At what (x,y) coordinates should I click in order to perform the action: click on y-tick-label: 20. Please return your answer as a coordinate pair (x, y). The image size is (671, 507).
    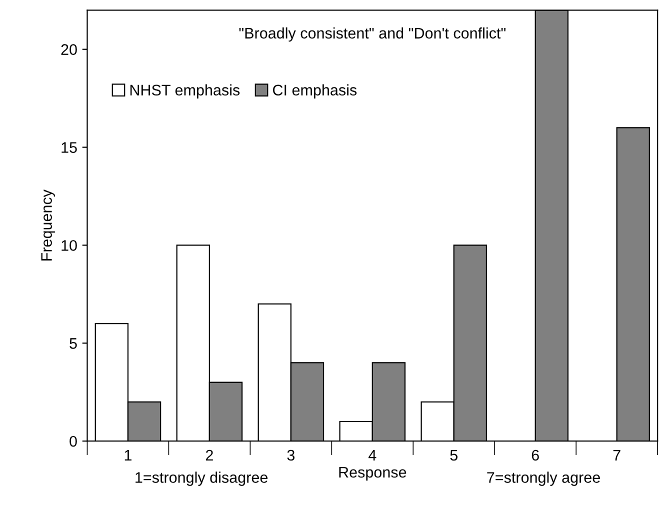
    Looking at the image, I should click on (69, 50).